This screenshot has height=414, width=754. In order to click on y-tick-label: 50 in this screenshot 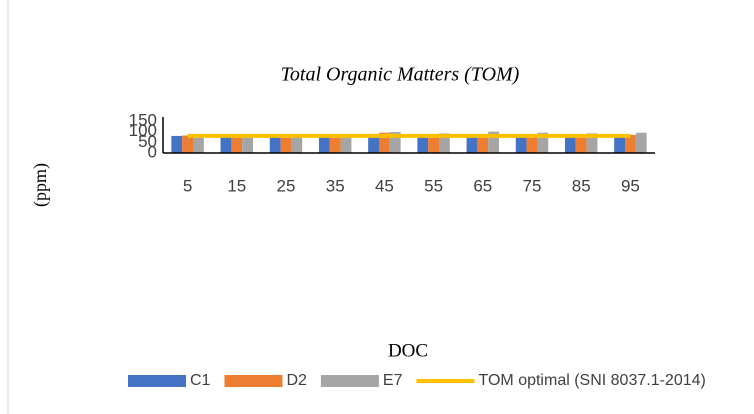, I will do `click(147, 141)`.